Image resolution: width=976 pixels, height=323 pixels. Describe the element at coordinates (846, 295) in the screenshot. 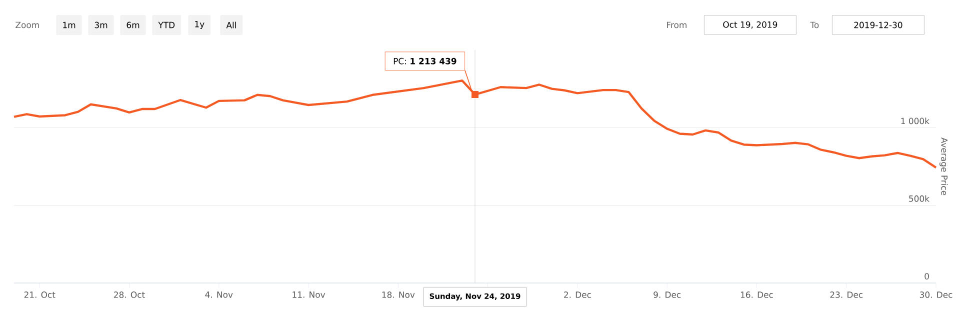

I see `x-tick-label: 23. Dec` at that location.